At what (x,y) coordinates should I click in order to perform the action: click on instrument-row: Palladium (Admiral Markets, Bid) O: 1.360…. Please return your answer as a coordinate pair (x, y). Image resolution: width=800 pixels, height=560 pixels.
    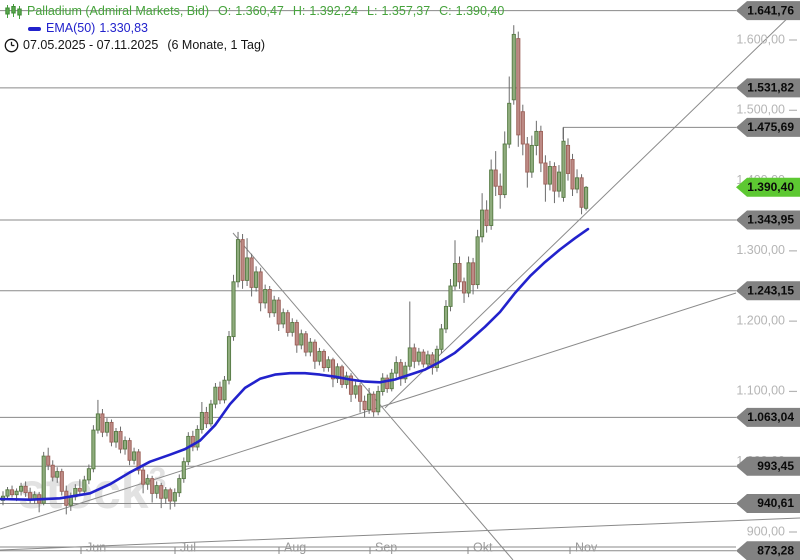
    Looking at the image, I should click on (254, 11).